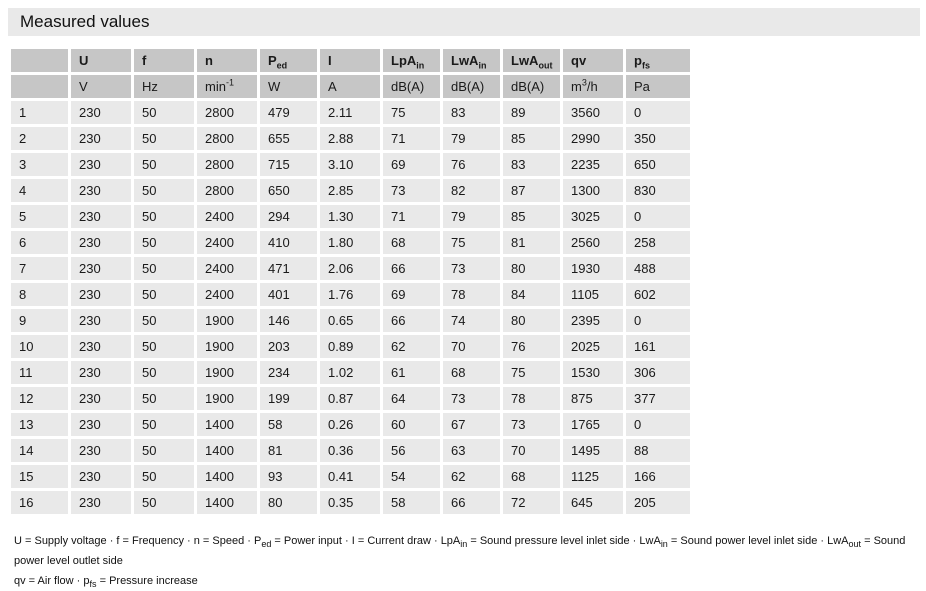 This screenshot has width=926, height=591. I want to click on table-row: 4 230 50 2800 650 2.85 73 82 87 1300 830, so click(350, 190).